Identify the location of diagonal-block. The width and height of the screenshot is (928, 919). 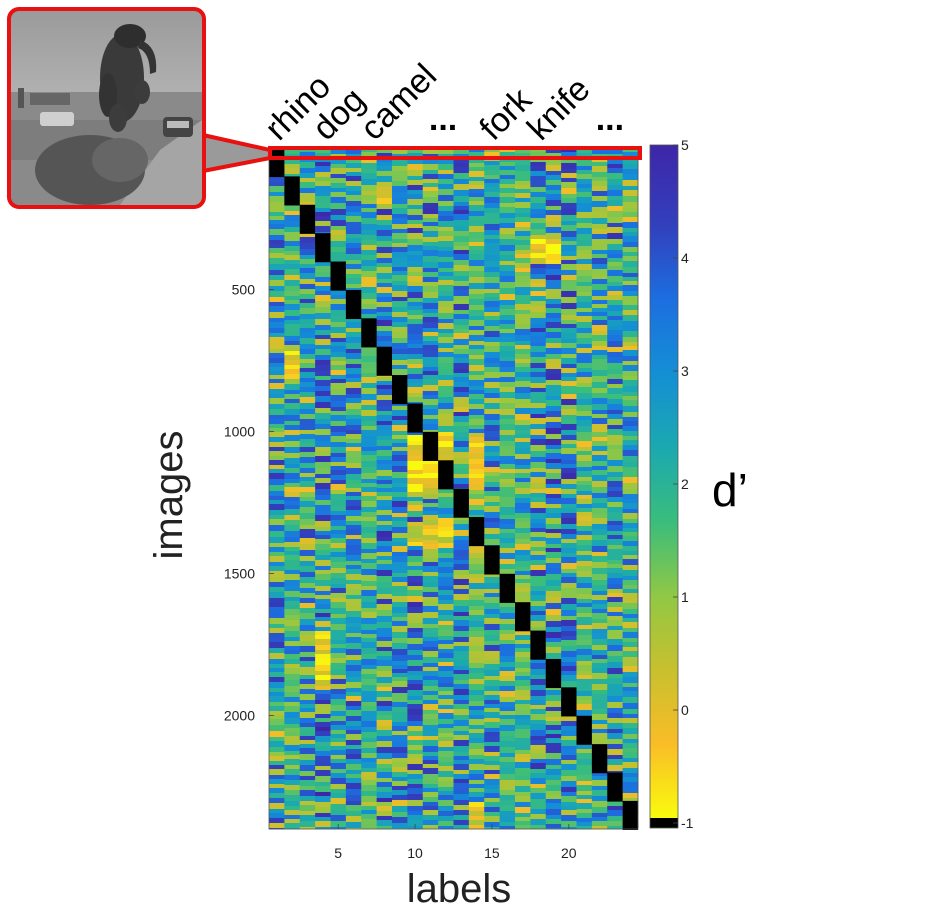
(630, 815).